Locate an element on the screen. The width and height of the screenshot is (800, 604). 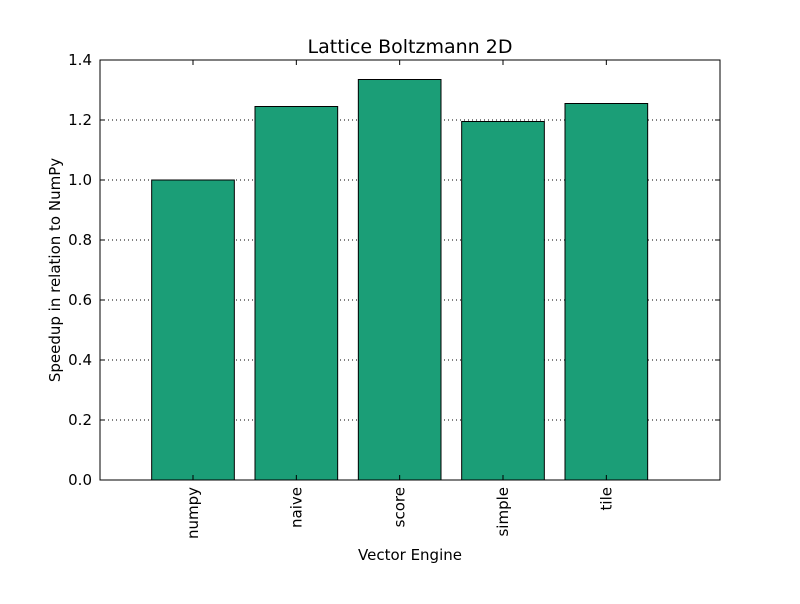
x-tick-label: score is located at coordinates (400, 507).